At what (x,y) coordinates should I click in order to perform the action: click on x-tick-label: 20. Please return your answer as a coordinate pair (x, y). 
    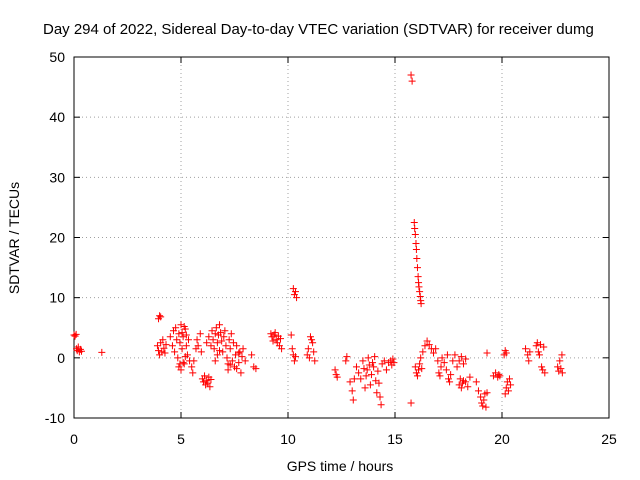
    Looking at the image, I should click on (502, 439).